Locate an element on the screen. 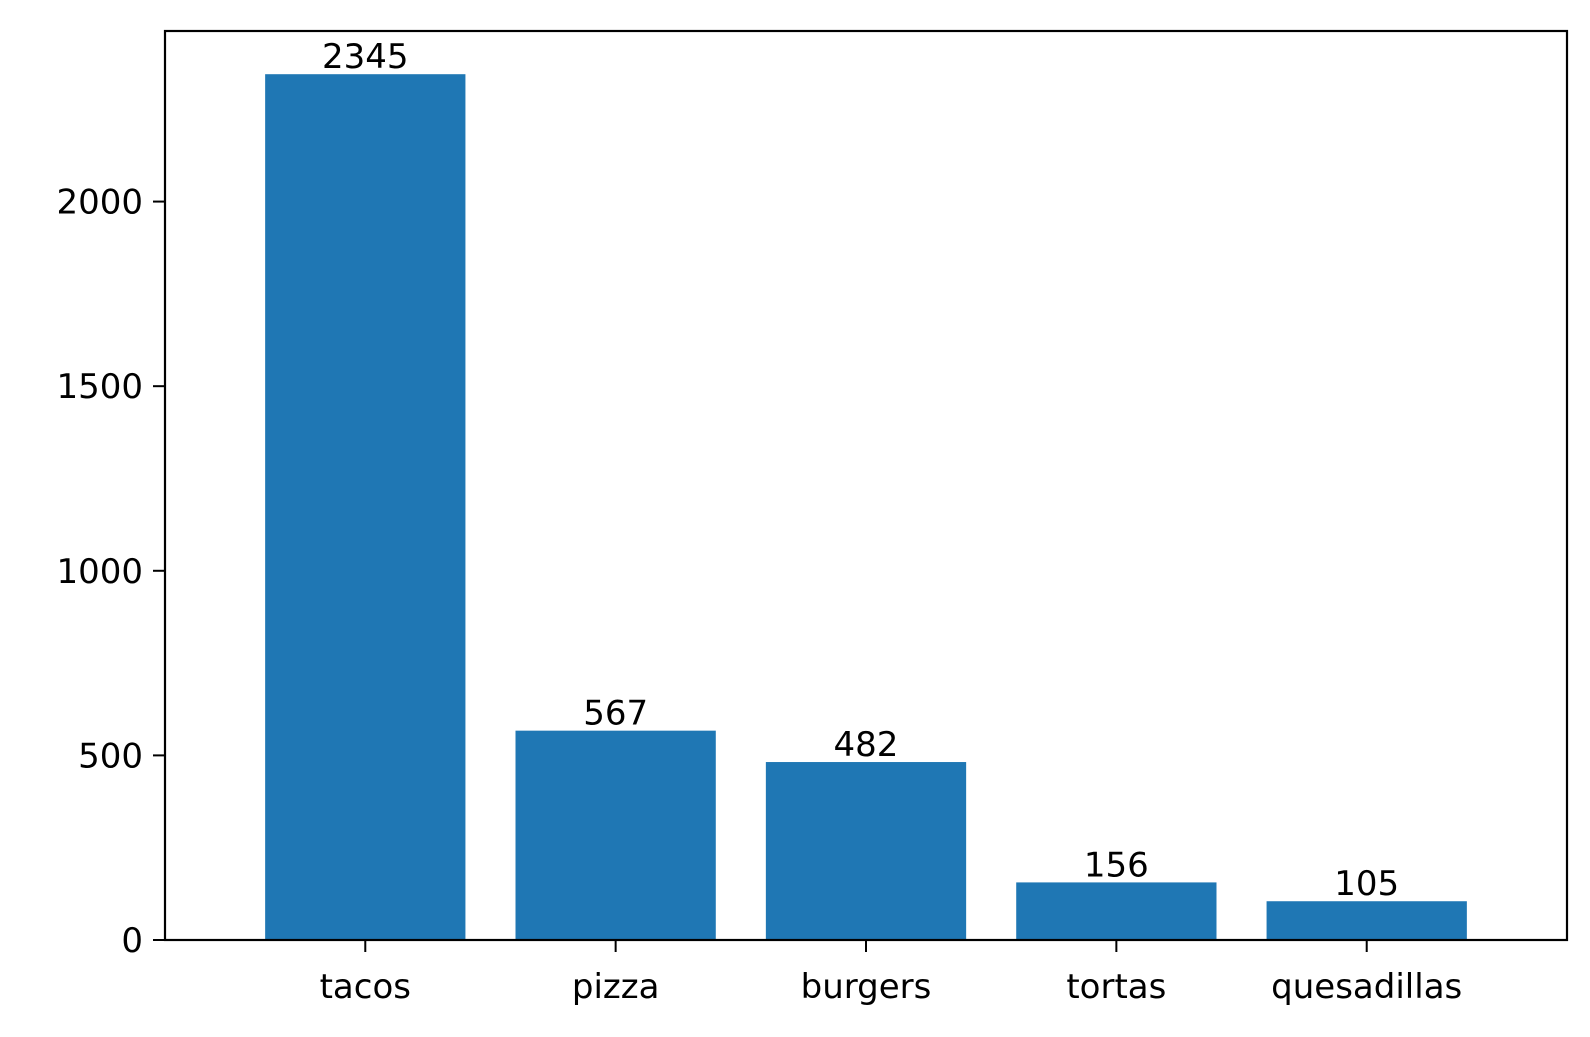 The width and height of the screenshot is (1590, 1037). bar-burgers is located at coordinates (866, 851).